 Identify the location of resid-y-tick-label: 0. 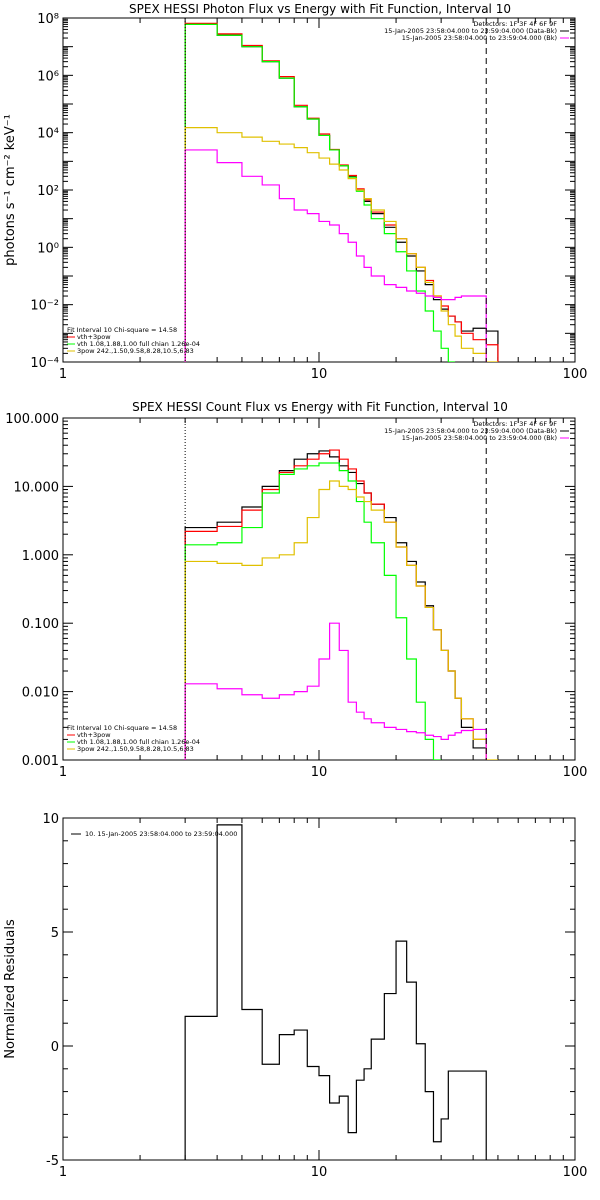
(55, 1047).